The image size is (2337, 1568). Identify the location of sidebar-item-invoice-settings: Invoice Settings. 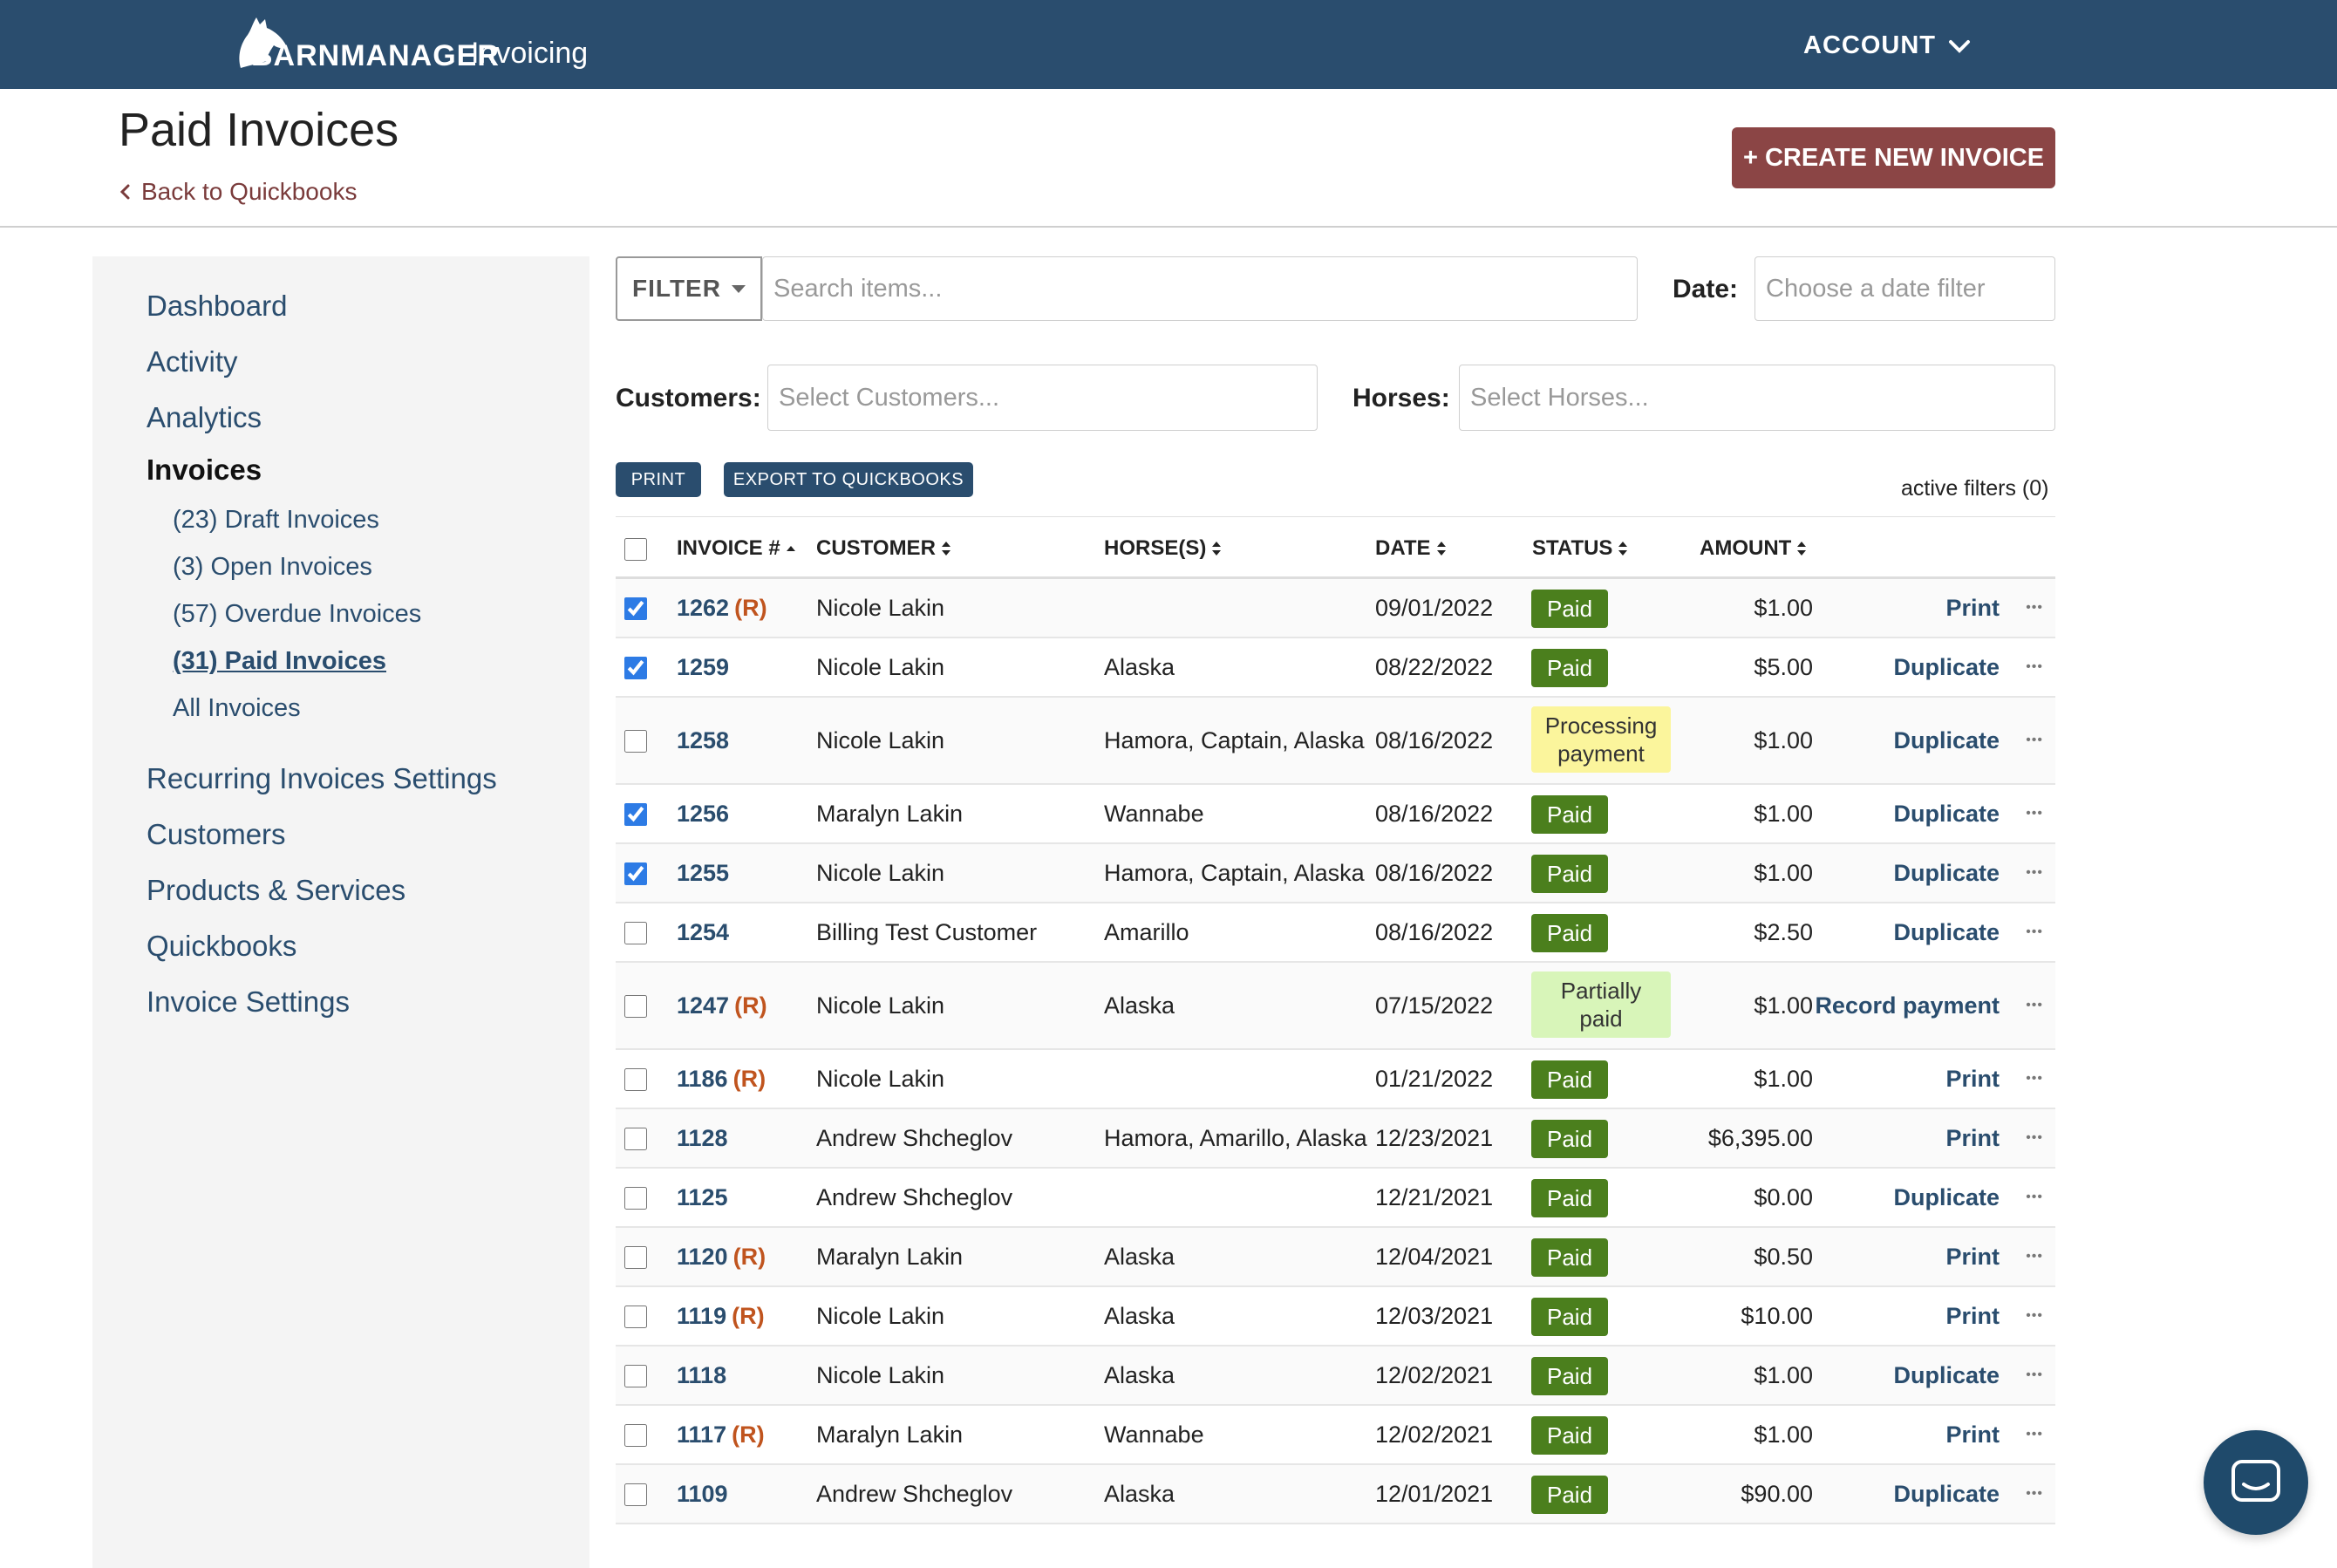
(248, 1001).